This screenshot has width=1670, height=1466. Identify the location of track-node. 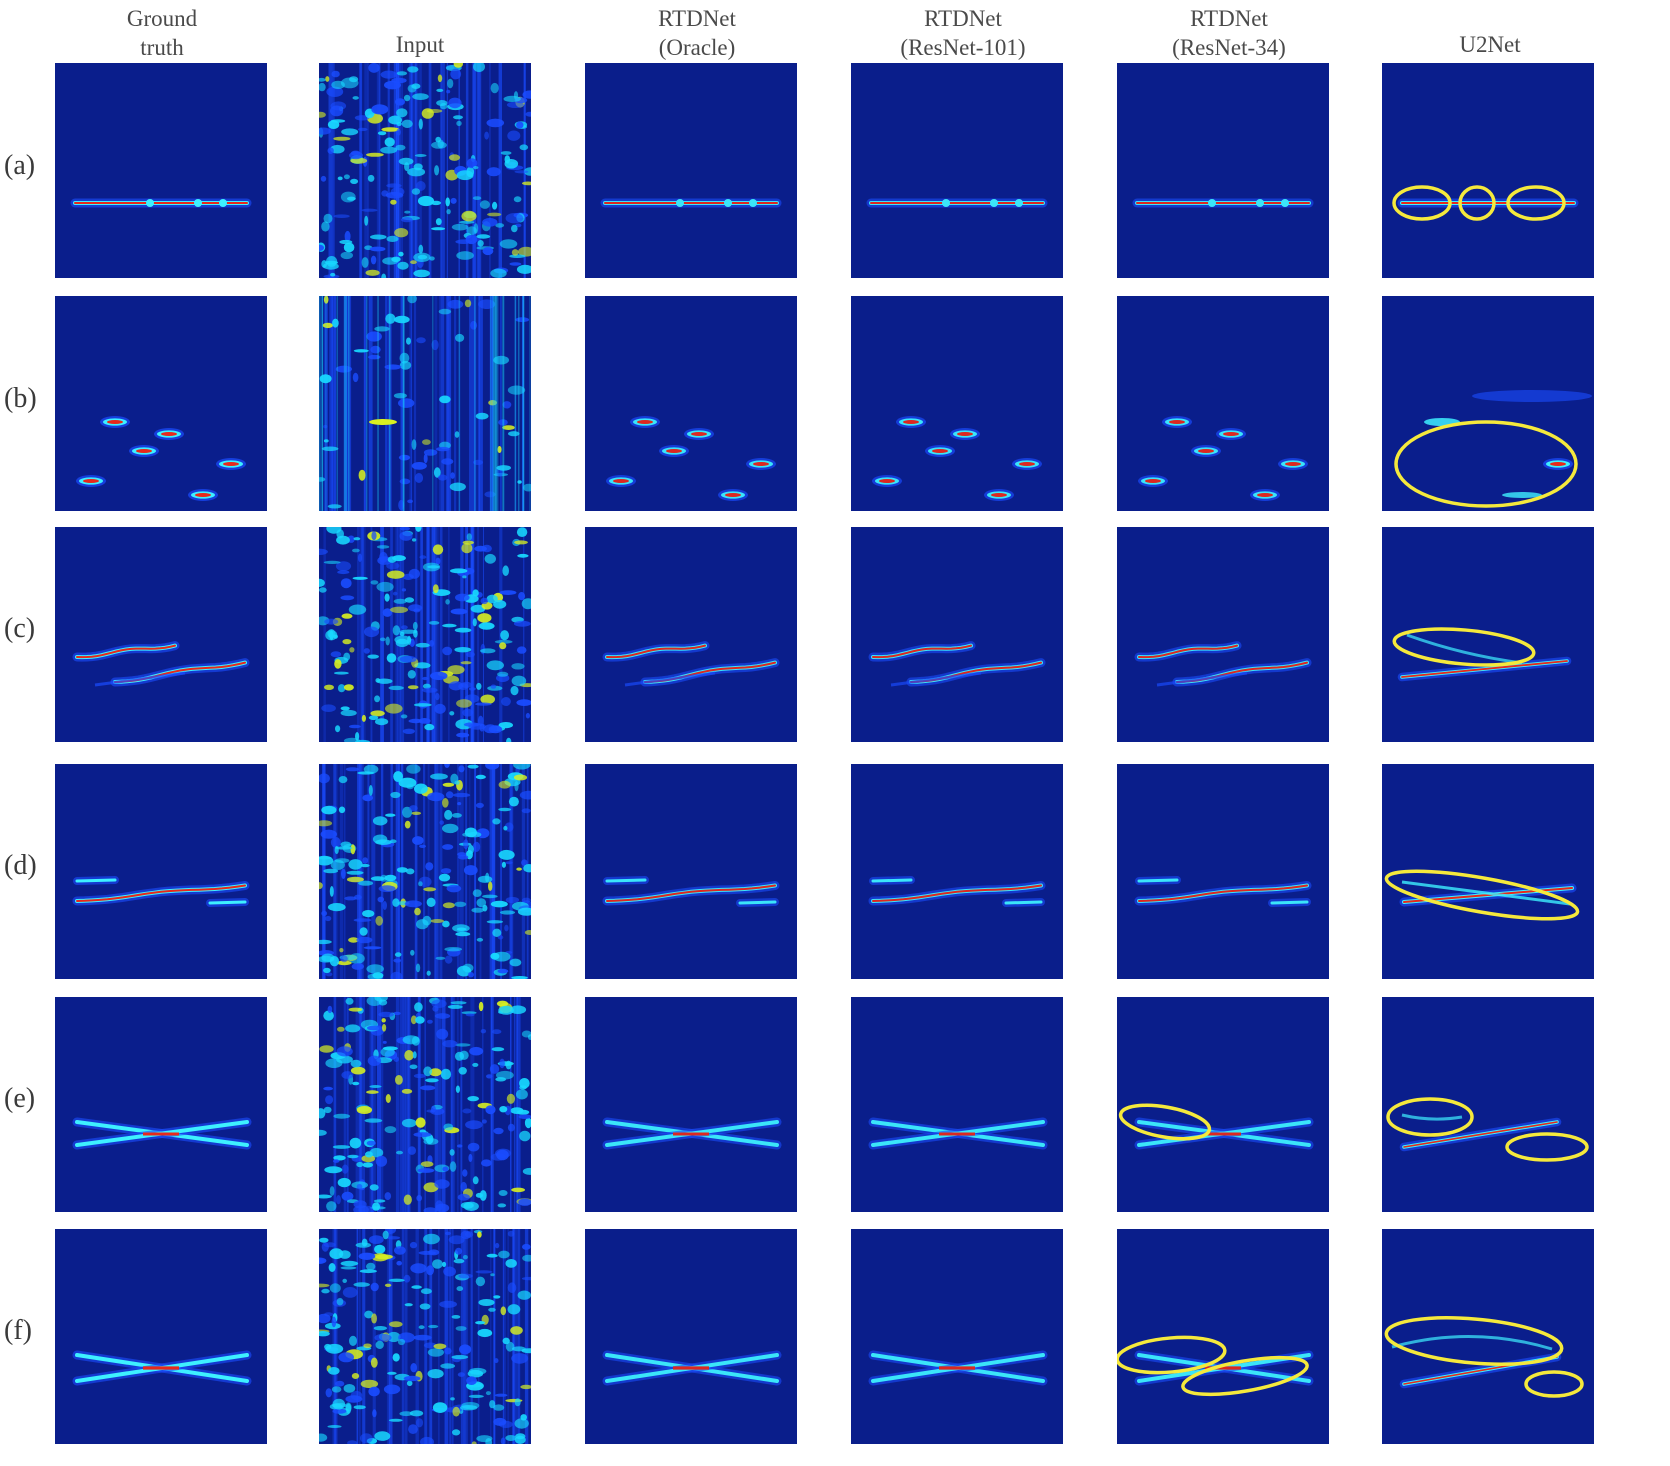
(728, 203).